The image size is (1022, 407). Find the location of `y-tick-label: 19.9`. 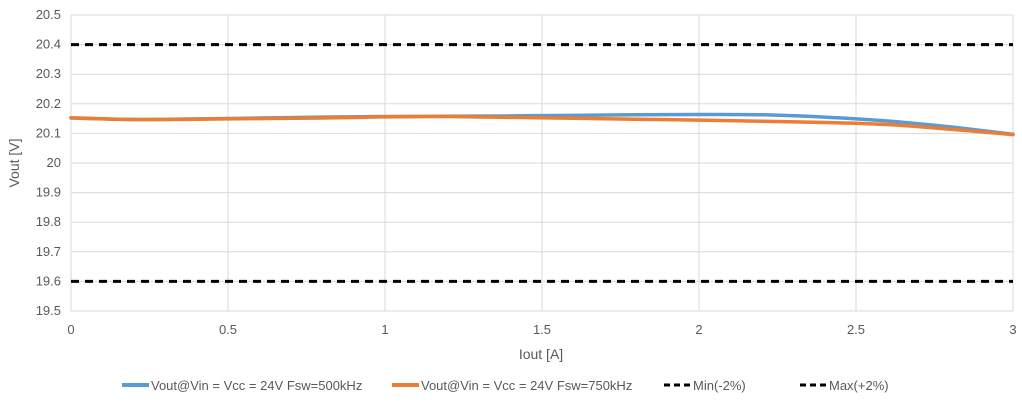

y-tick-label: 19.9 is located at coordinates (48, 192).